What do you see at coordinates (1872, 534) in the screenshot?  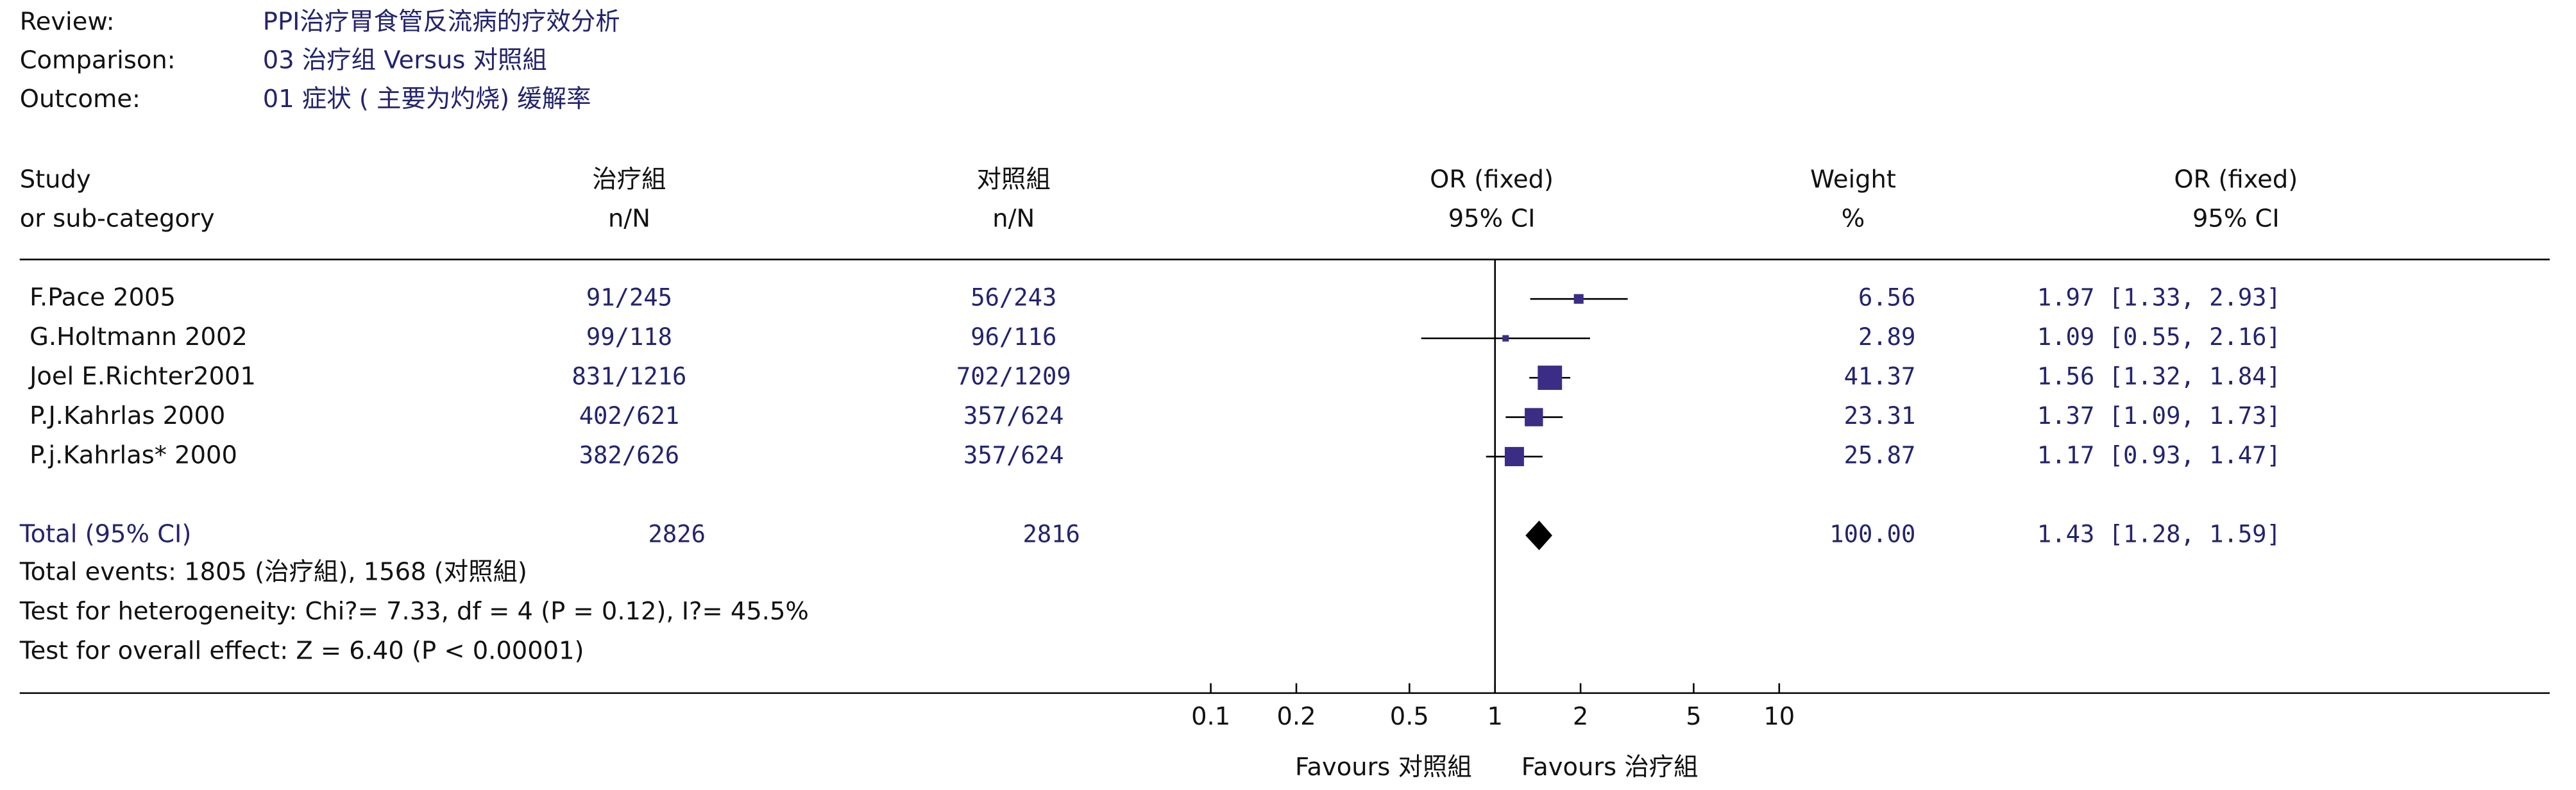 I see `total-weight: 100.00` at bounding box center [1872, 534].